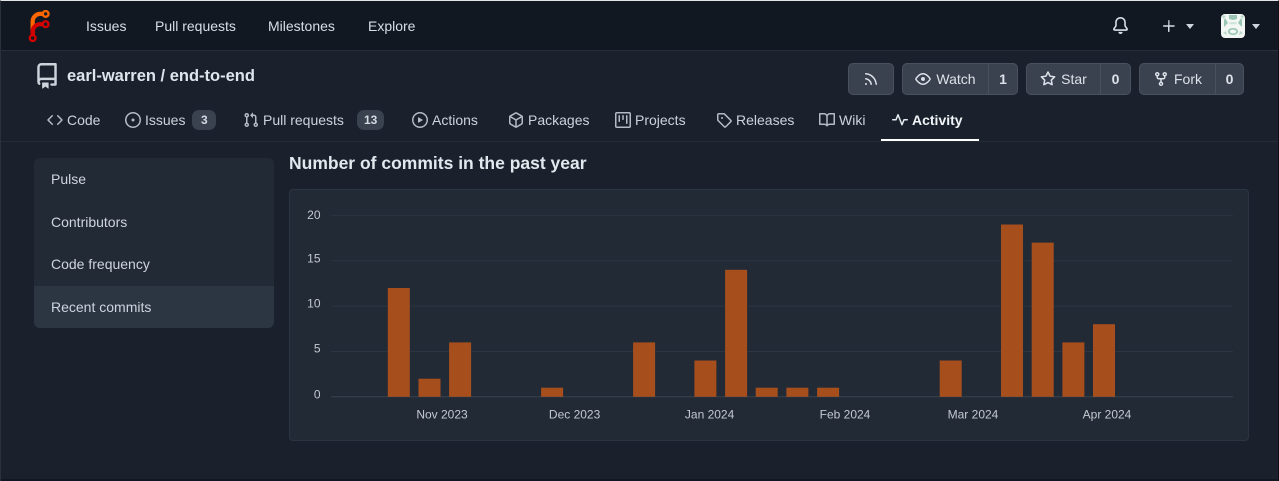  What do you see at coordinates (314, 215) in the screenshot?
I see `svg-text: 20` at bounding box center [314, 215].